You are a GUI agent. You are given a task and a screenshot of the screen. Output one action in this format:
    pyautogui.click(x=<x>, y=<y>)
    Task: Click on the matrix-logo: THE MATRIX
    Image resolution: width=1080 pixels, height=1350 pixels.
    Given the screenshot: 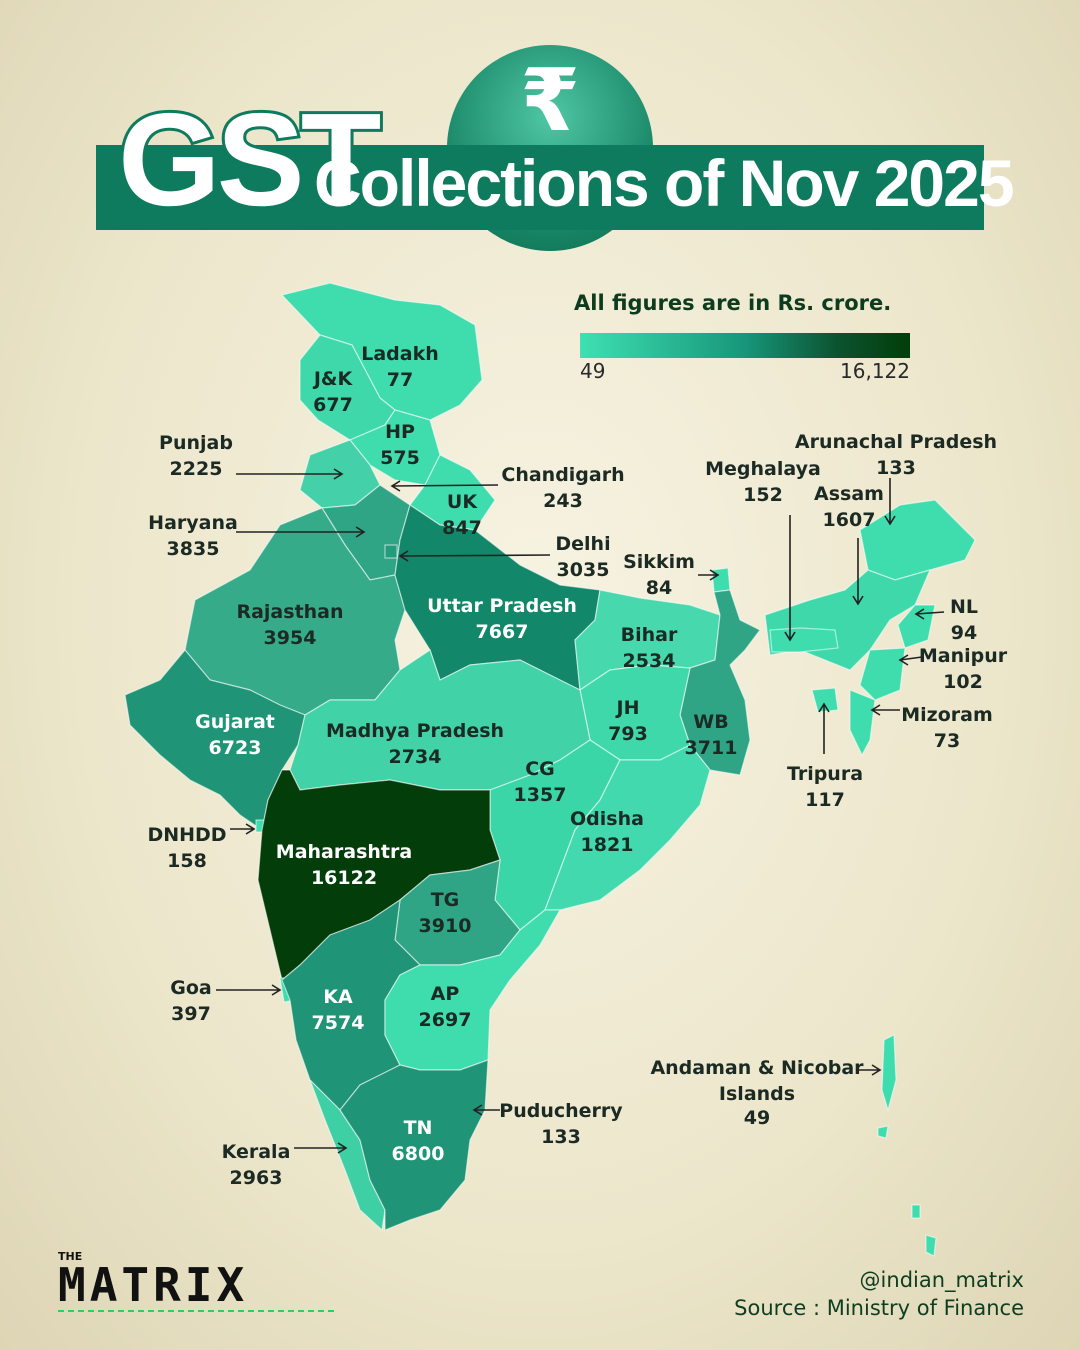 What is the action you would take?
    pyautogui.click(x=198, y=1285)
    